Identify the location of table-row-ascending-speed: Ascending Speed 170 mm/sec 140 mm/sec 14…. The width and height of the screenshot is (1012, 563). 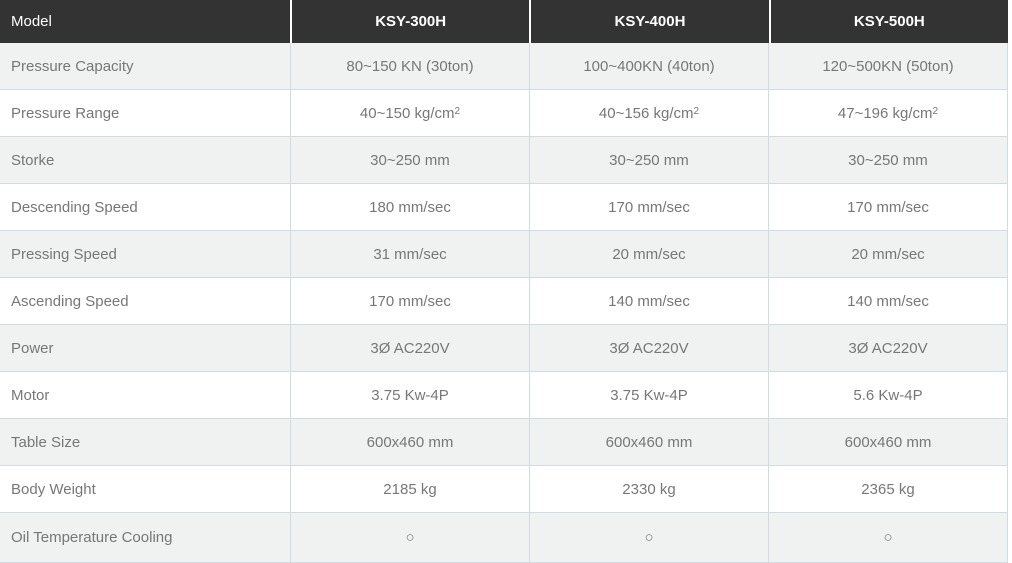
(504, 301).